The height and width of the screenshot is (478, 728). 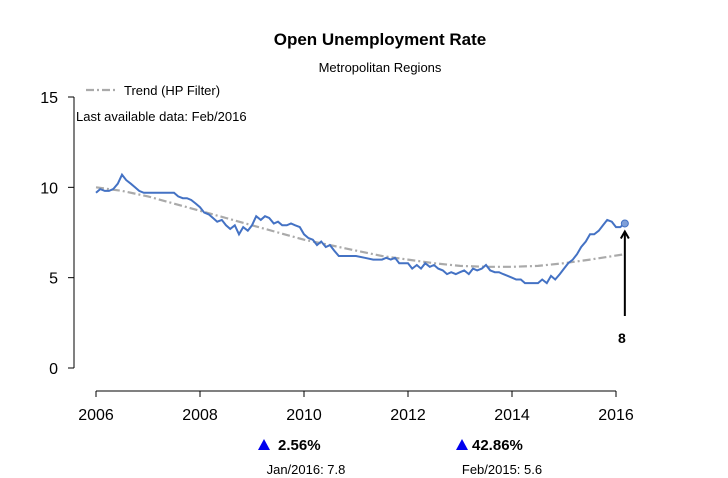 What do you see at coordinates (497, 445) in the screenshot?
I see `stat-yoy-value: 42.86%` at bounding box center [497, 445].